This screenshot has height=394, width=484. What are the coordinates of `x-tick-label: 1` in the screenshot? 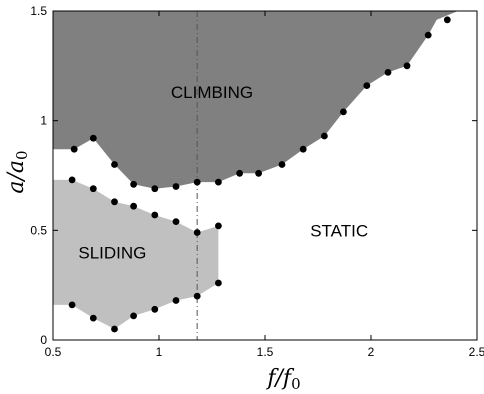 It's located at (159, 352).